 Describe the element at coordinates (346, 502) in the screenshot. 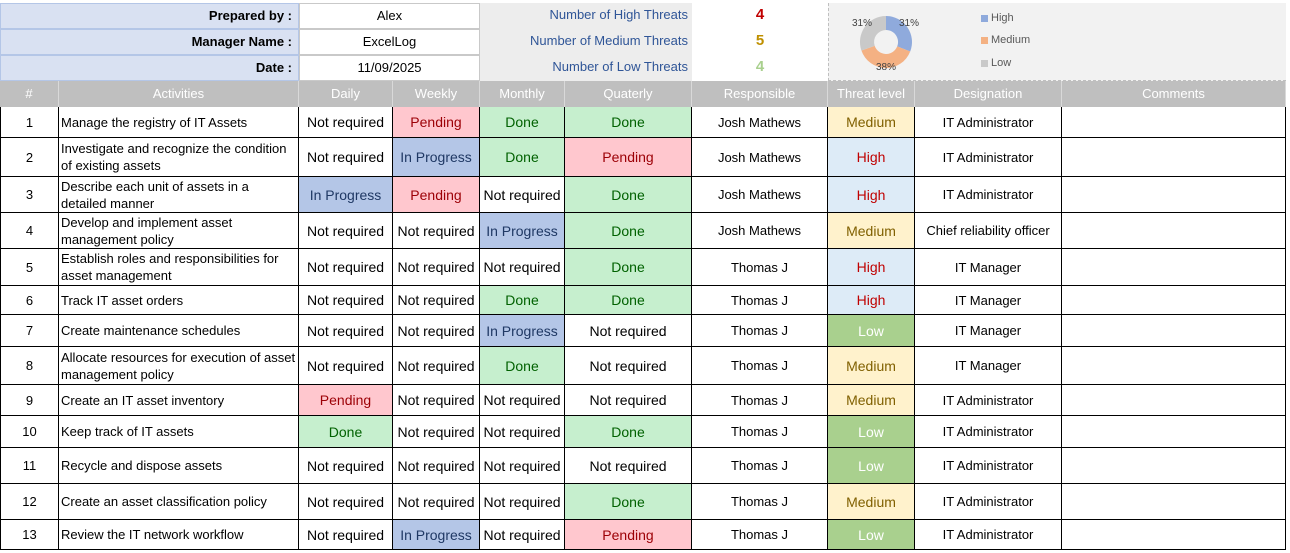

I see `row-12-daily: Not required` at that location.